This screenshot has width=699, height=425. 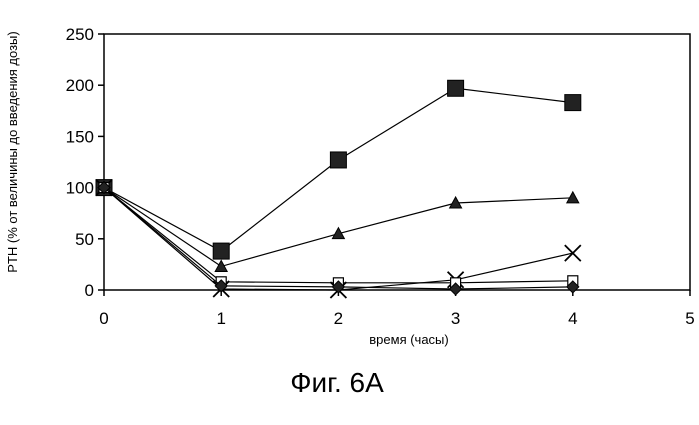 What do you see at coordinates (80, 188) in the screenshot?
I see `y-tick-label: 100` at bounding box center [80, 188].